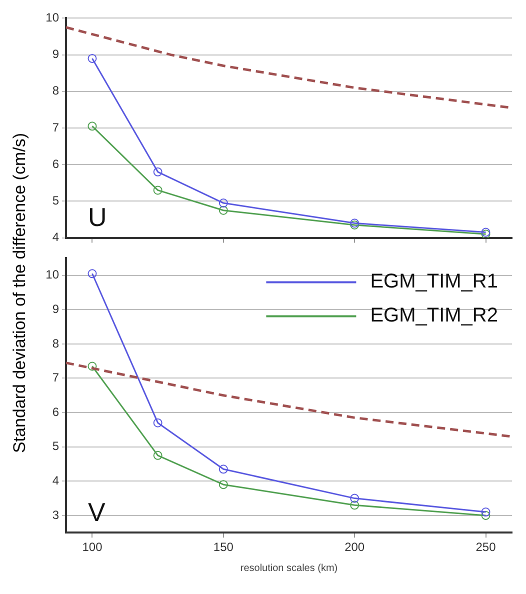  What do you see at coordinates (223, 547) in the screenshot?
I see `x-tick-label: 150` at bounding box center [223, 547].